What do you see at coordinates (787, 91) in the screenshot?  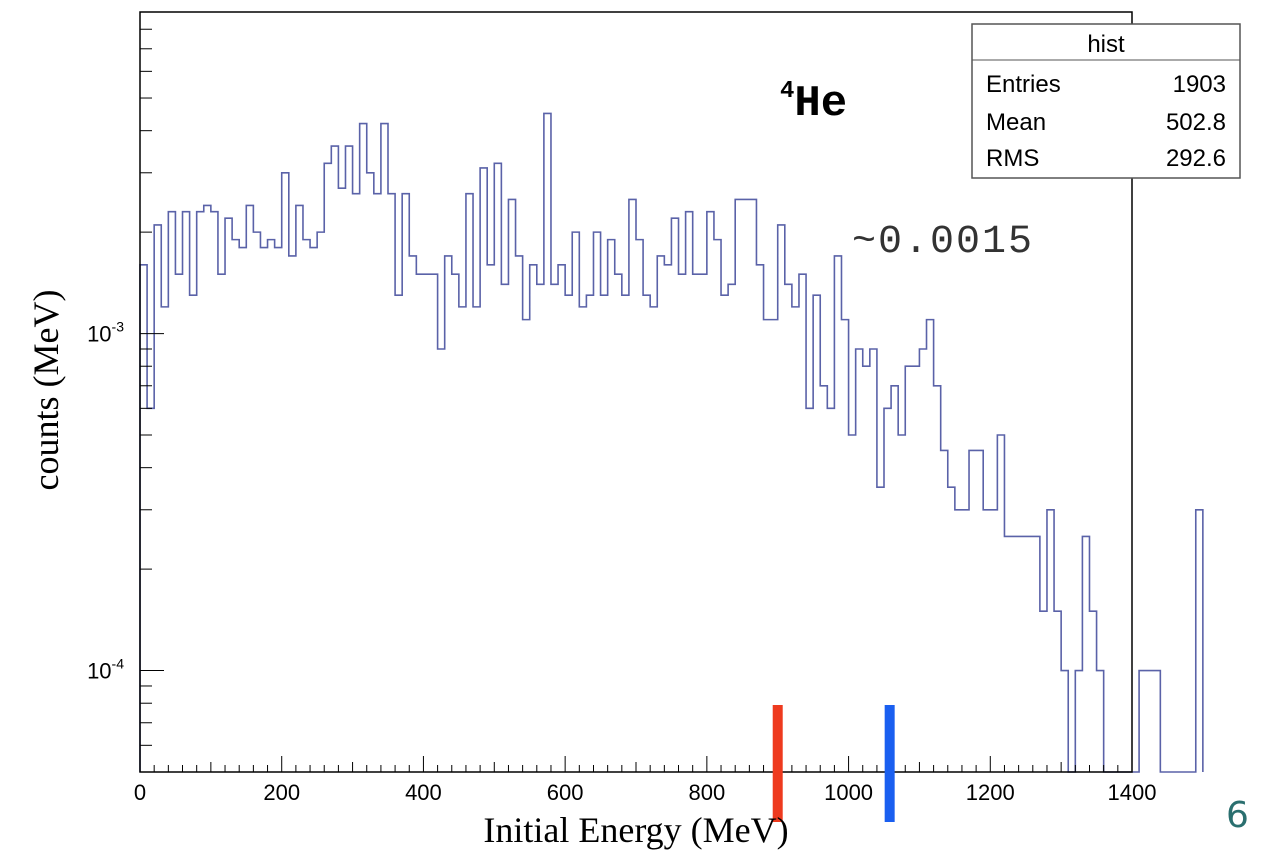 I see `isotope-mass-number: 4` at bounding box center [787, 91].